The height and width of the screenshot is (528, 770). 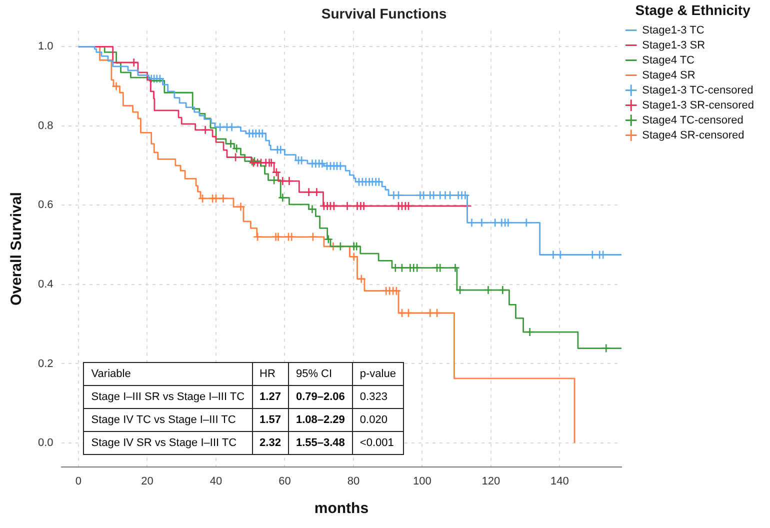 What do you see at coordinates (46, 364) in the screenshot?
I see `y-tick-label: 0.2` at bounding box center [46, 364].